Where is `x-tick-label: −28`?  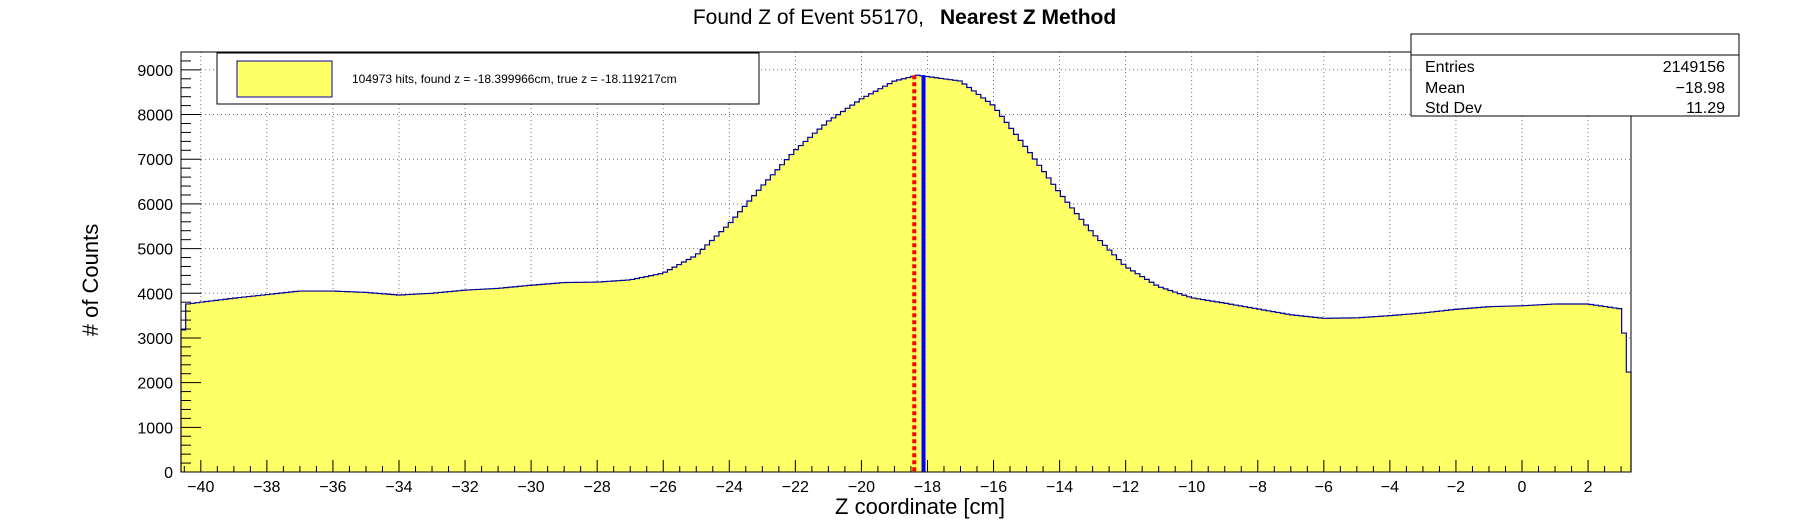
x-tick-label: −28 is located at coordinates (597, 487).